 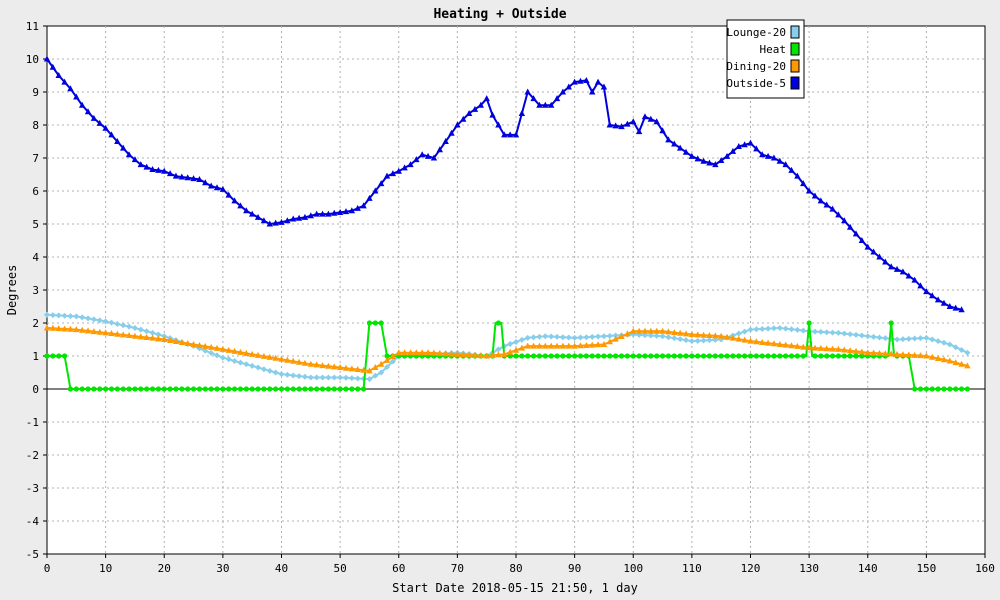 I want to click on legend-label: Dining-20, so click(x=756, y=66).